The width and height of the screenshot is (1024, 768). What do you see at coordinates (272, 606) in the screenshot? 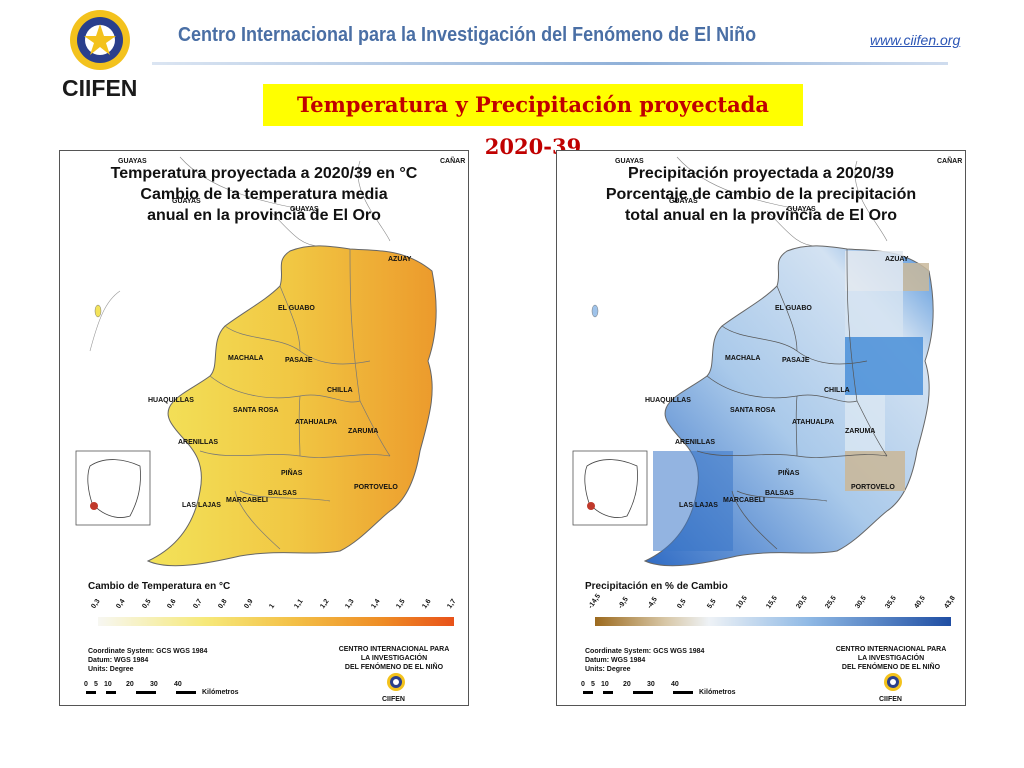
I see `temperature-legend-tick-label: 1` at bounding box center [272, 606].